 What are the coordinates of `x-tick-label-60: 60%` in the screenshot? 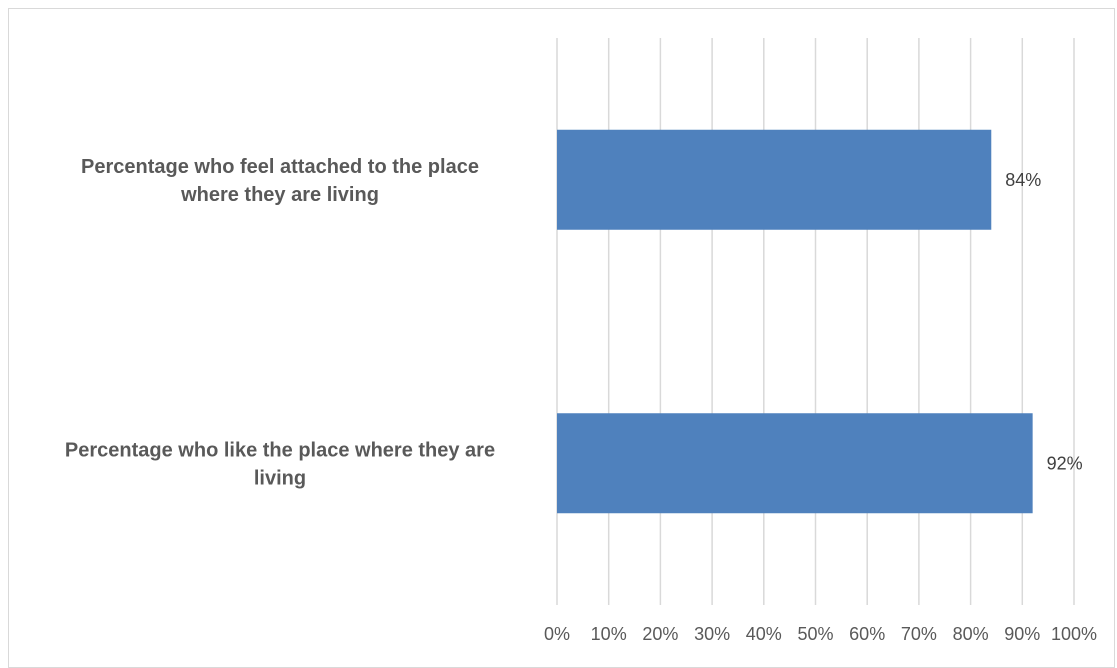 It's located at (867, 634).